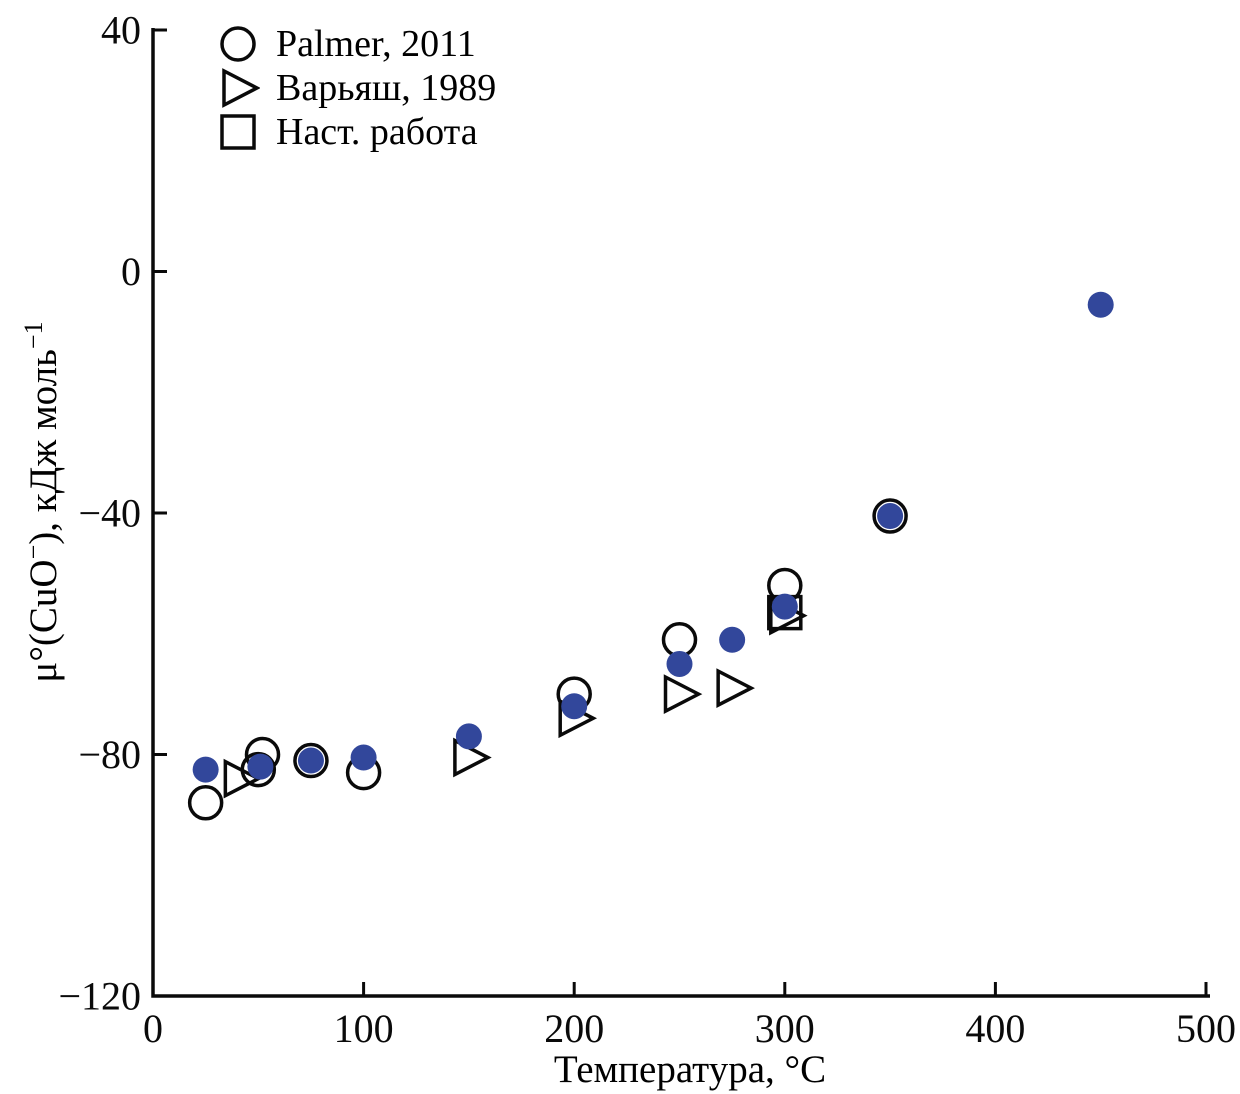 Image resolution: width=1240 pixels, height=1094 pixels. Describe the element at coordinates (1206, 1028) in the screenshot. I see `x-tick-label: 500` at that location.